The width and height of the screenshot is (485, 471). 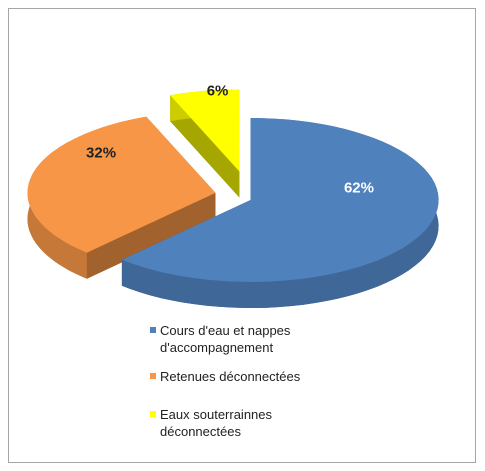 I want to click on legend-item: Eaux souterrainnes déconnectées, so click(x=265, y=423).